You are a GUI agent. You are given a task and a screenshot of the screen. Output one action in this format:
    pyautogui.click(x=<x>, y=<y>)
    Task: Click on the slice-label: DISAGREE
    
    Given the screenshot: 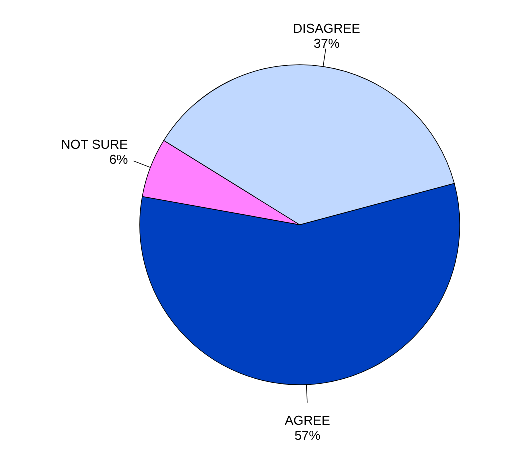 What is the action you would take?
    pyautogui.click(x=327, y=28)
    